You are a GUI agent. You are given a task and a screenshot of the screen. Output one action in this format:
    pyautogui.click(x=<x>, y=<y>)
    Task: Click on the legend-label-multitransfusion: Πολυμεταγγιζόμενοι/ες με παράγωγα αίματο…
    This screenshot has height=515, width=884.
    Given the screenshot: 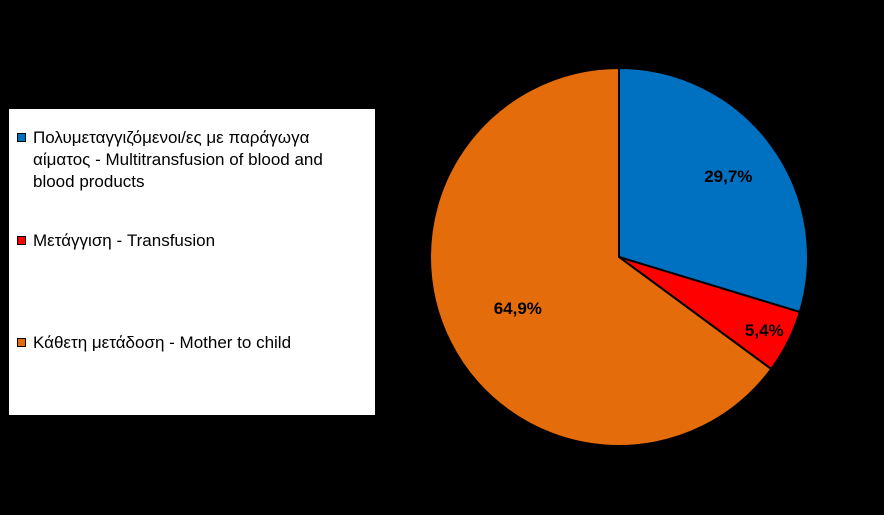 What is the action you would take?
    pyautogui.click(x=178, y=159)
    